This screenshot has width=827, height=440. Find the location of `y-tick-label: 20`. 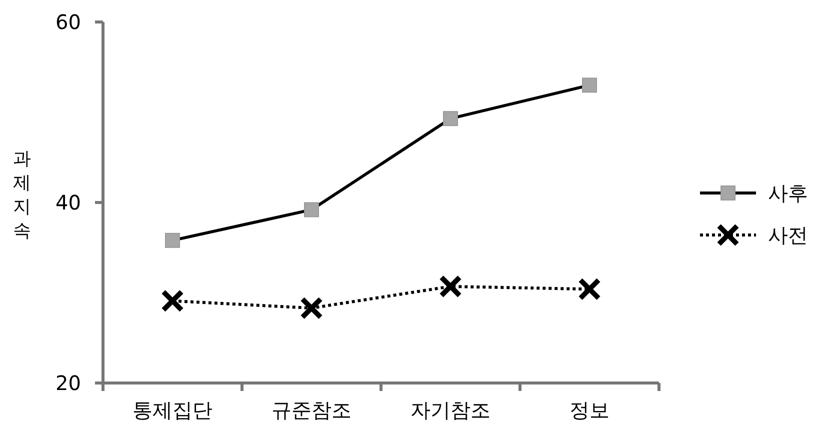

y-tick-label: 20 is located at coordinates (68, 383).